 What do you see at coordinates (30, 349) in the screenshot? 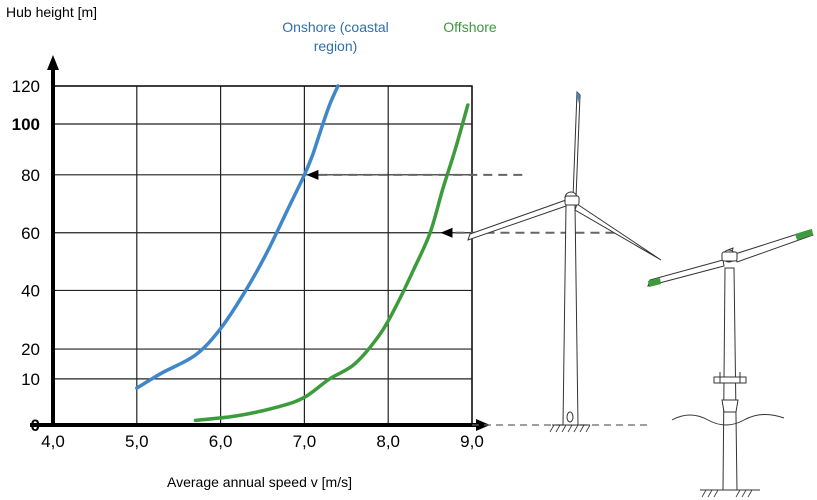
I see `y-tick-label-2: 20` at bounding box center [30, 349].